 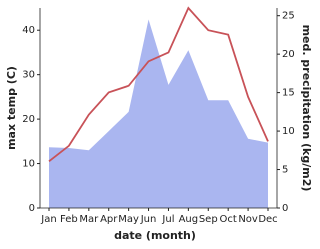 What do you see at coordinates (288, 16) in the screenshot?
I see `y2-tick-label: 25` at bounding box center [288, 16].